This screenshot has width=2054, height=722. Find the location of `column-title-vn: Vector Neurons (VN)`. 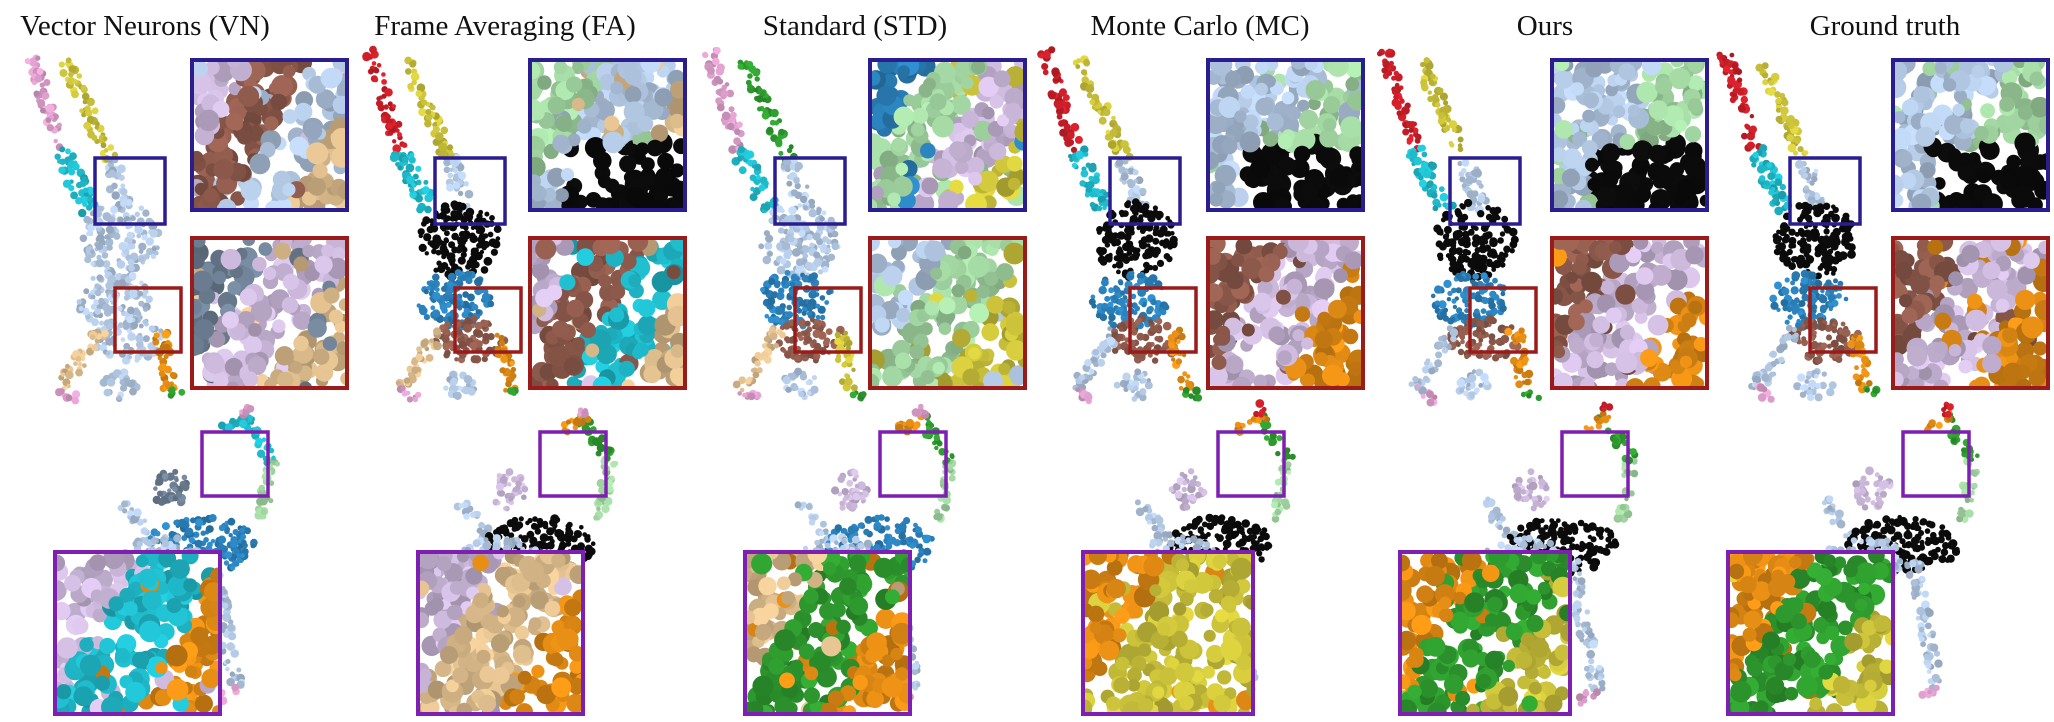

column-title-vn: Vector Neurons (VN) is located at coordinates (145, 26).